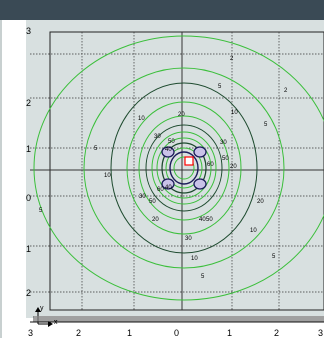 The width and height of the screenshot is (324, 338). Describe the element at coordinates (28, 198) in the screenshot. I see `y-tick-label-3: 0` at that location.